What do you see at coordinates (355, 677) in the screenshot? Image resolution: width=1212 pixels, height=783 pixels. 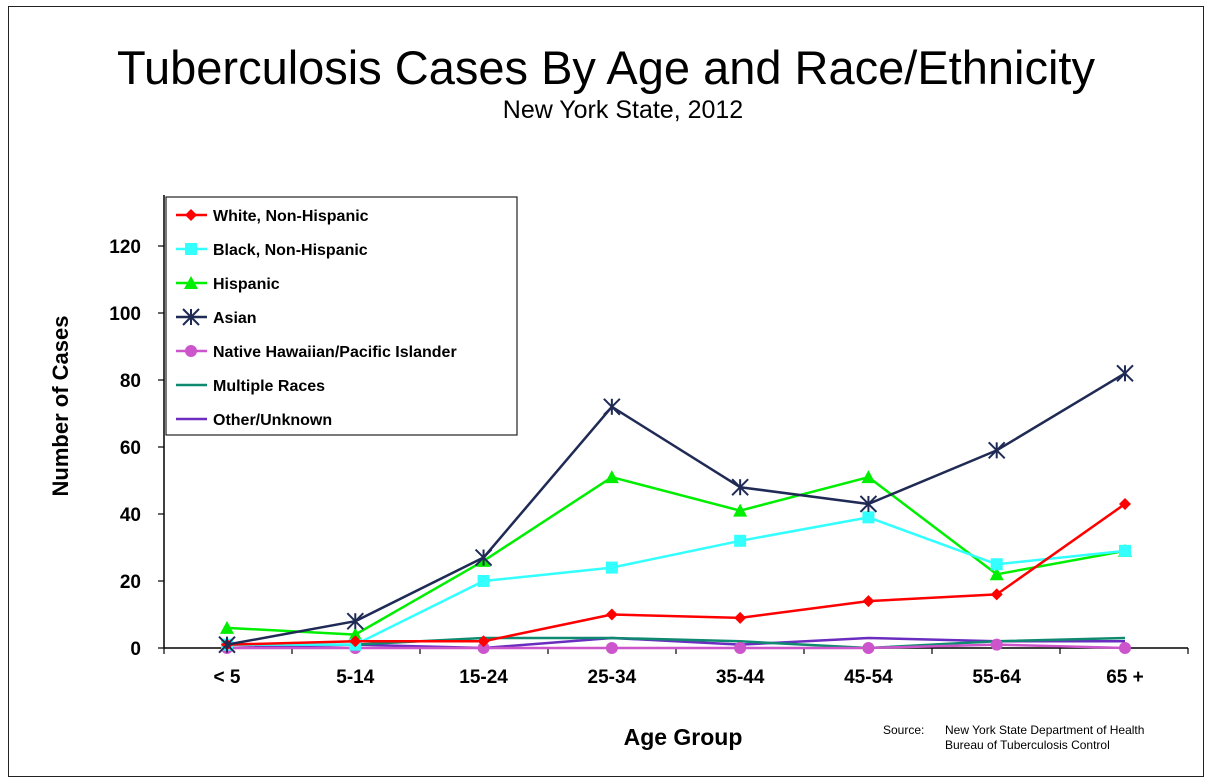 I see `x-tick-label: 5-14` at bounding box center [355, 677].